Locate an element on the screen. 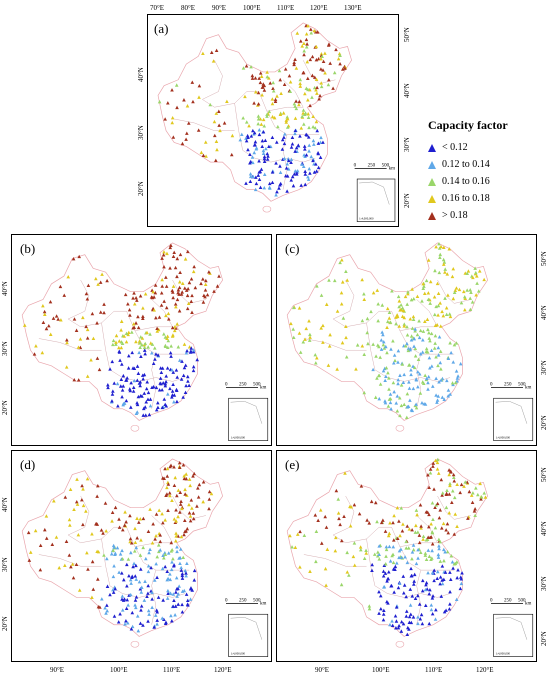  south-china-sea-inset: 1:4,000,000 is located at coordinates (248, 419).